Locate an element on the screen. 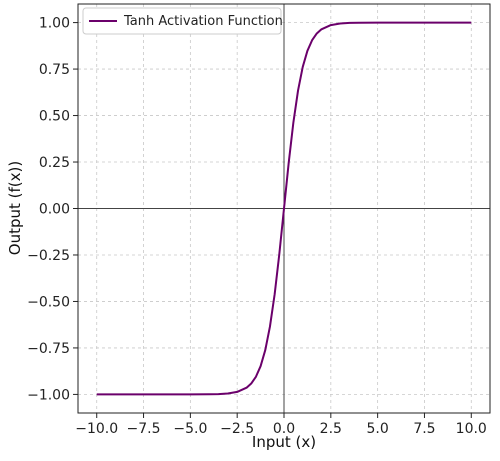  y-tick-label: 0.00 is located at coordinates (54, 210).